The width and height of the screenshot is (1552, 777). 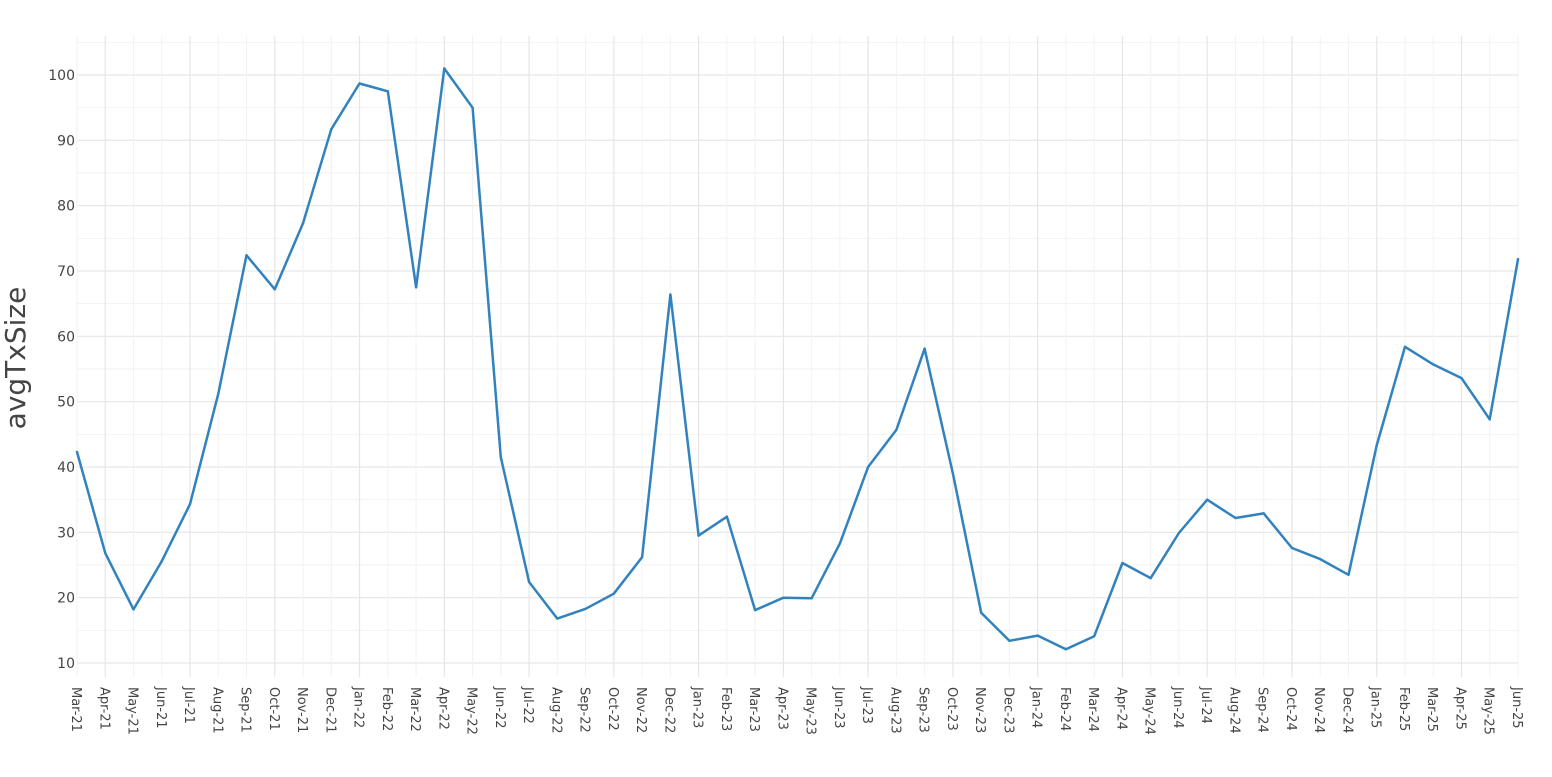 I want to click on x-tick-label: Sep-23, so click(x=923, y=710).